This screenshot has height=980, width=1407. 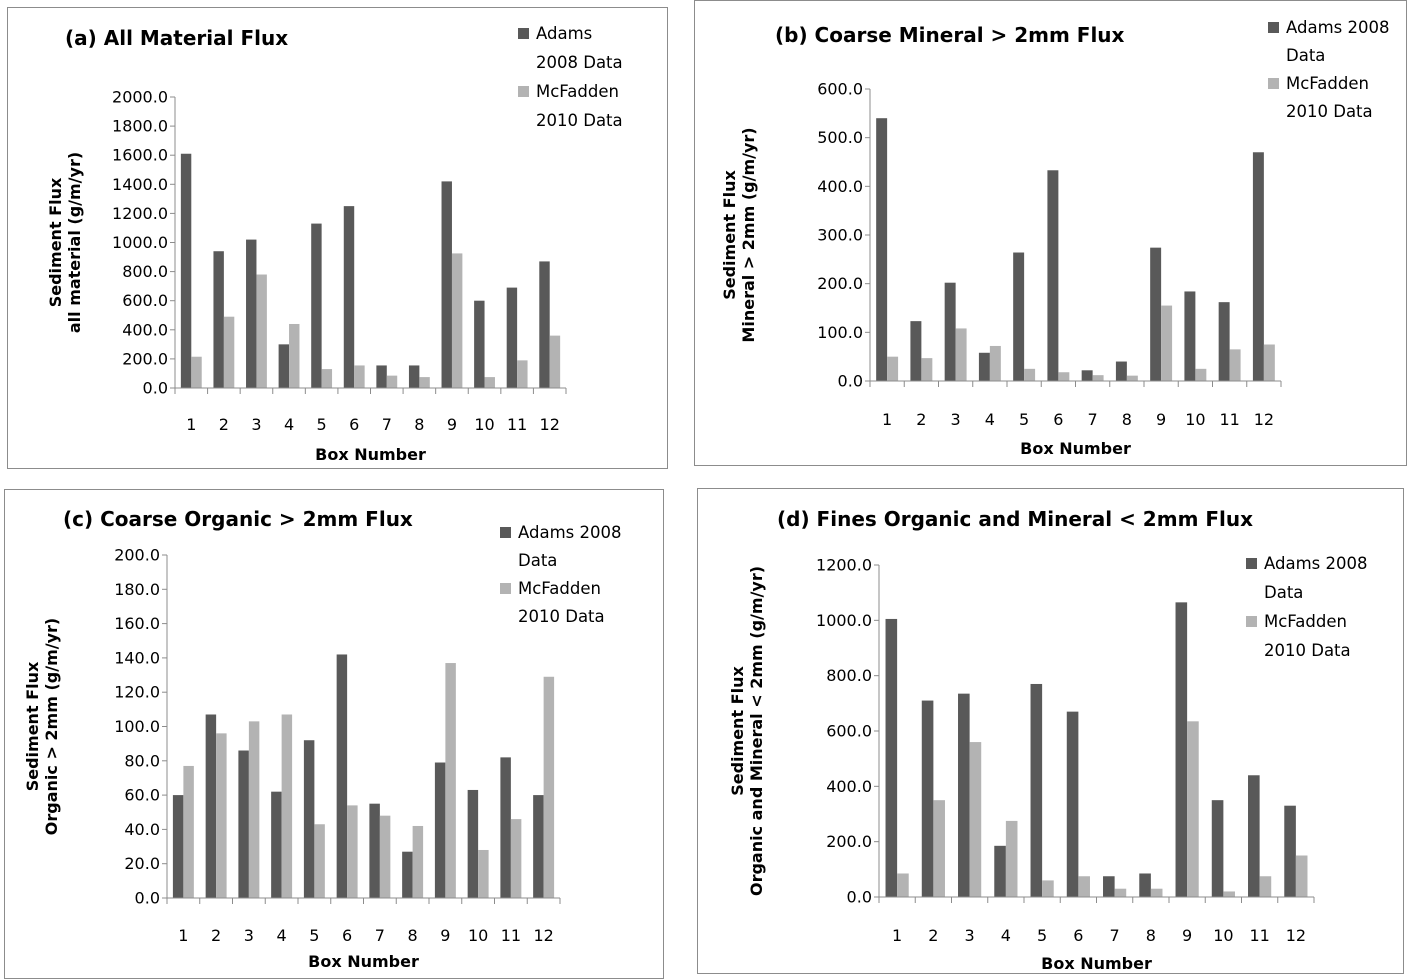 What do you see at coordinates (238, 519) in the screenshot?
I see `chart-title: (c) Coarse Organic > 2mm Flux` at bounding box center [238, 519].